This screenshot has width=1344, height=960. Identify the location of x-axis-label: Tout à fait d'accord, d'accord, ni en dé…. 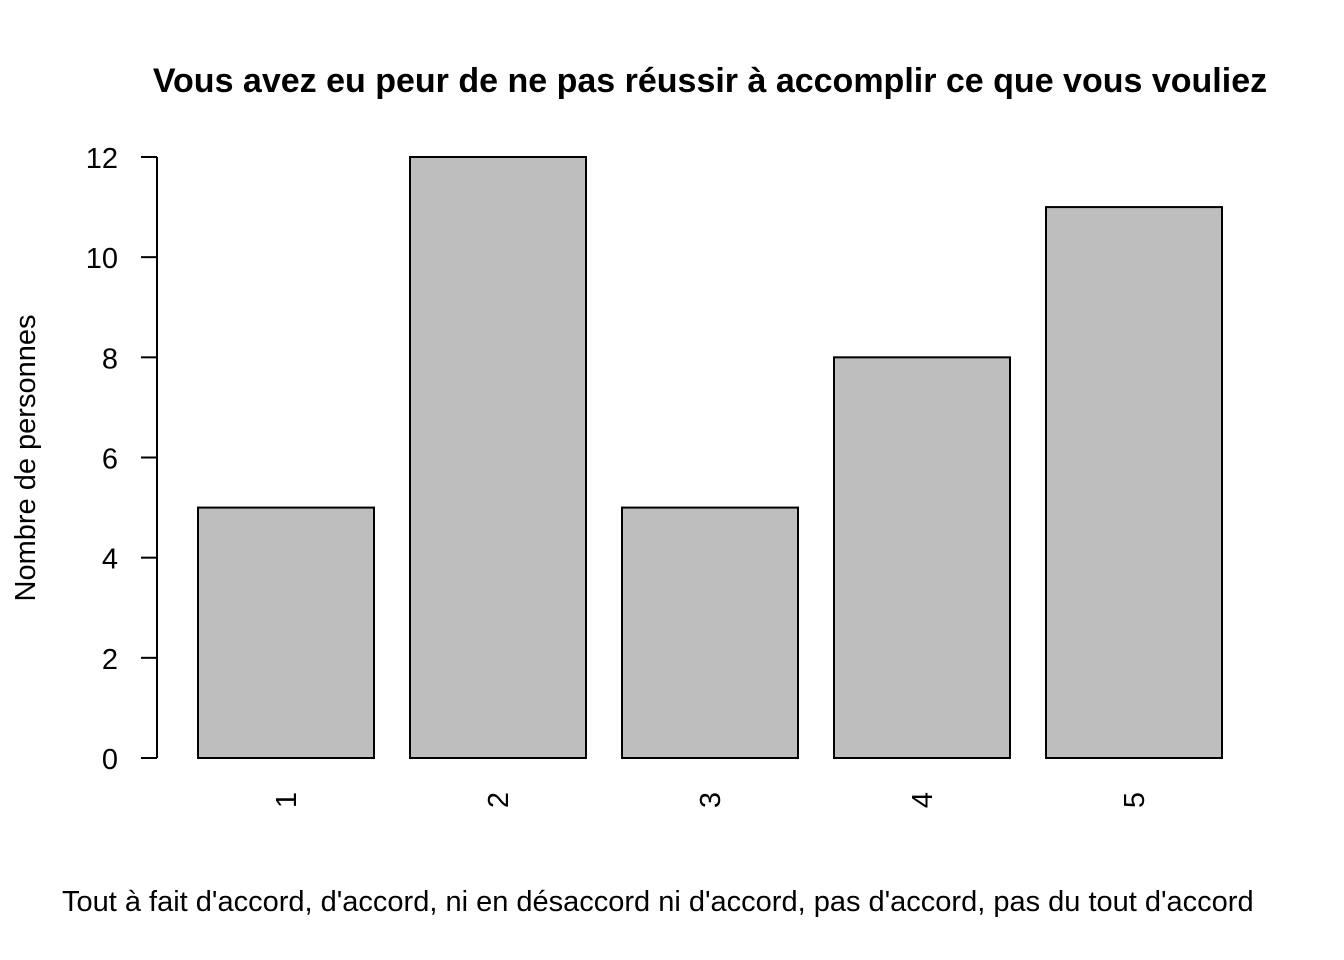
(658, 902).